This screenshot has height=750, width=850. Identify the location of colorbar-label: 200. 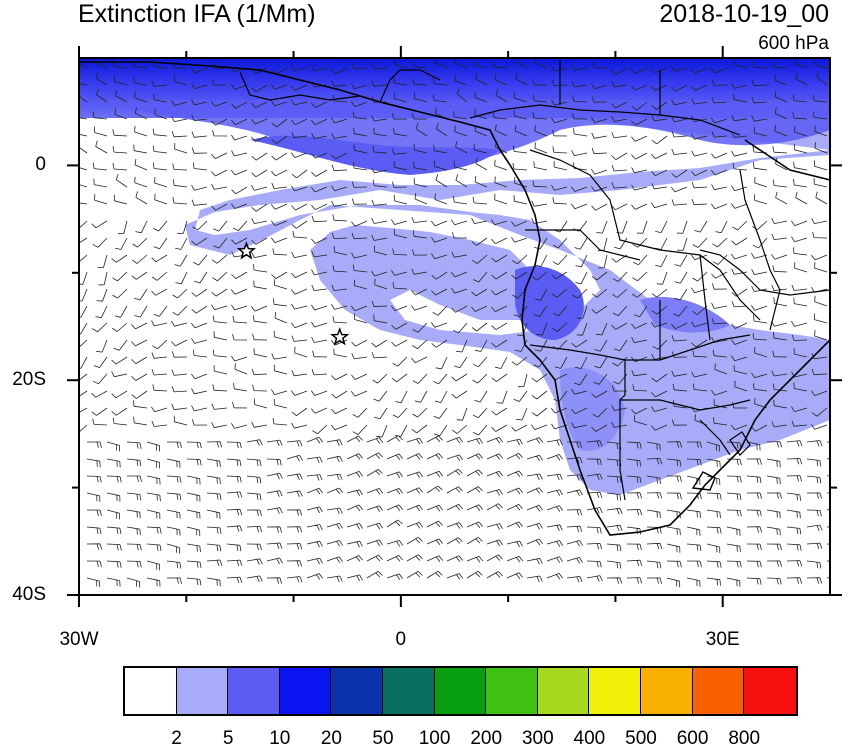
(486, 738).